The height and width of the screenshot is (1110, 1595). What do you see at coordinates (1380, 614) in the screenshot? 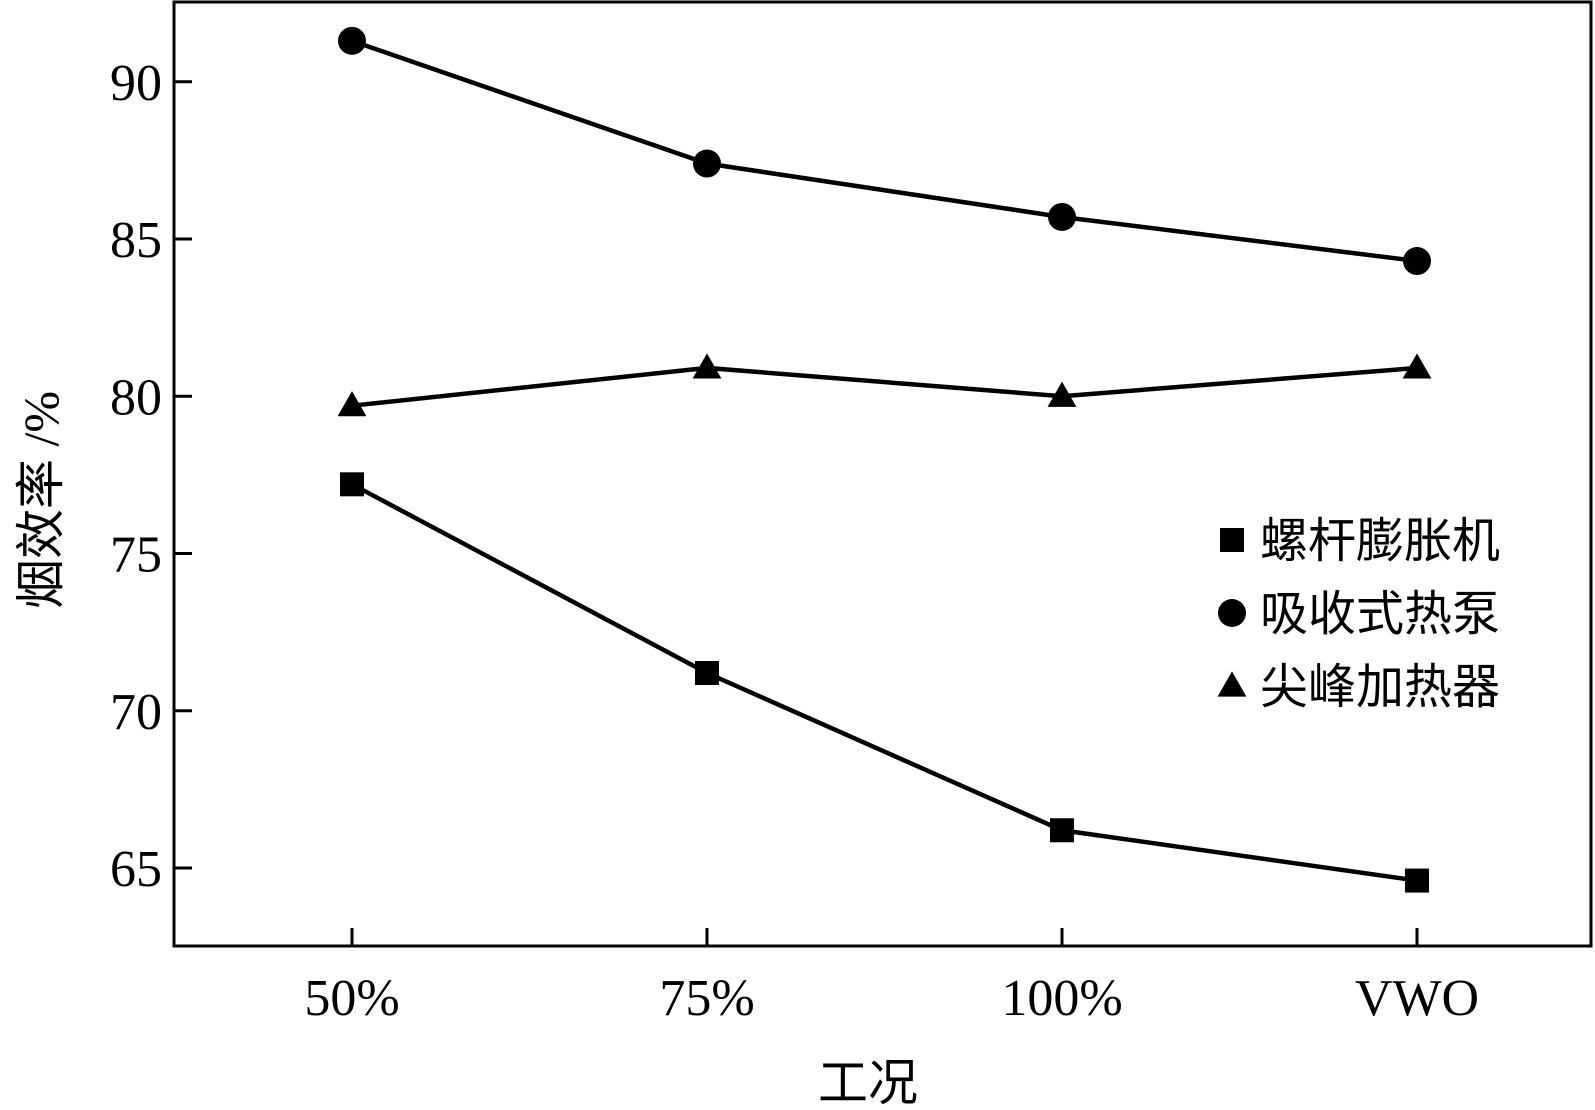
I see `legend-label: 吸收式热泵` at bounding box center [1380, 614].